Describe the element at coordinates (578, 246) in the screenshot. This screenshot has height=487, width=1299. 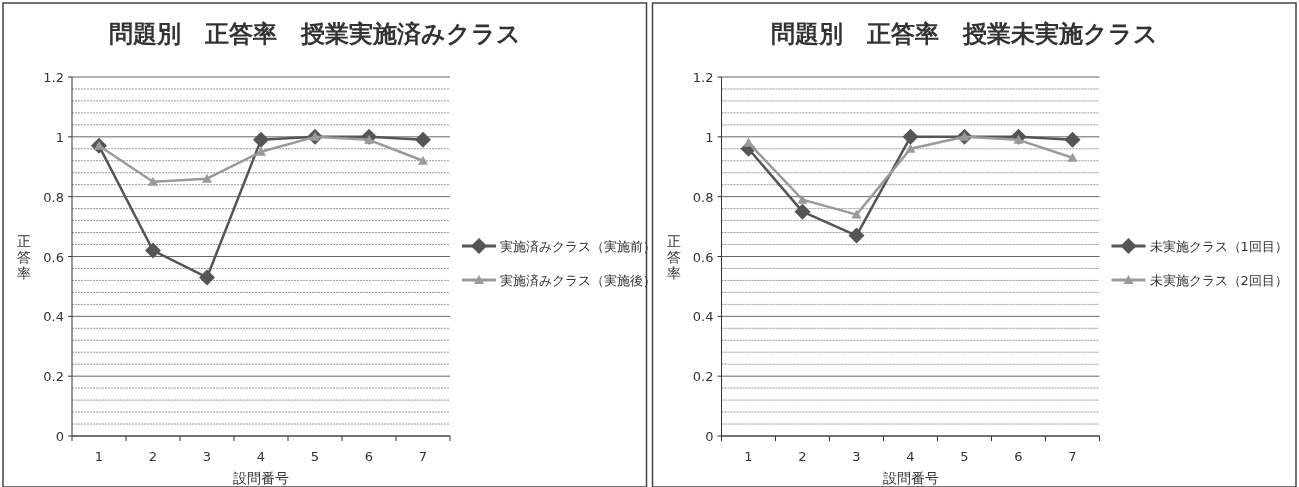
I see `legend-label: 実施済みクラス（実施前）` at that location.